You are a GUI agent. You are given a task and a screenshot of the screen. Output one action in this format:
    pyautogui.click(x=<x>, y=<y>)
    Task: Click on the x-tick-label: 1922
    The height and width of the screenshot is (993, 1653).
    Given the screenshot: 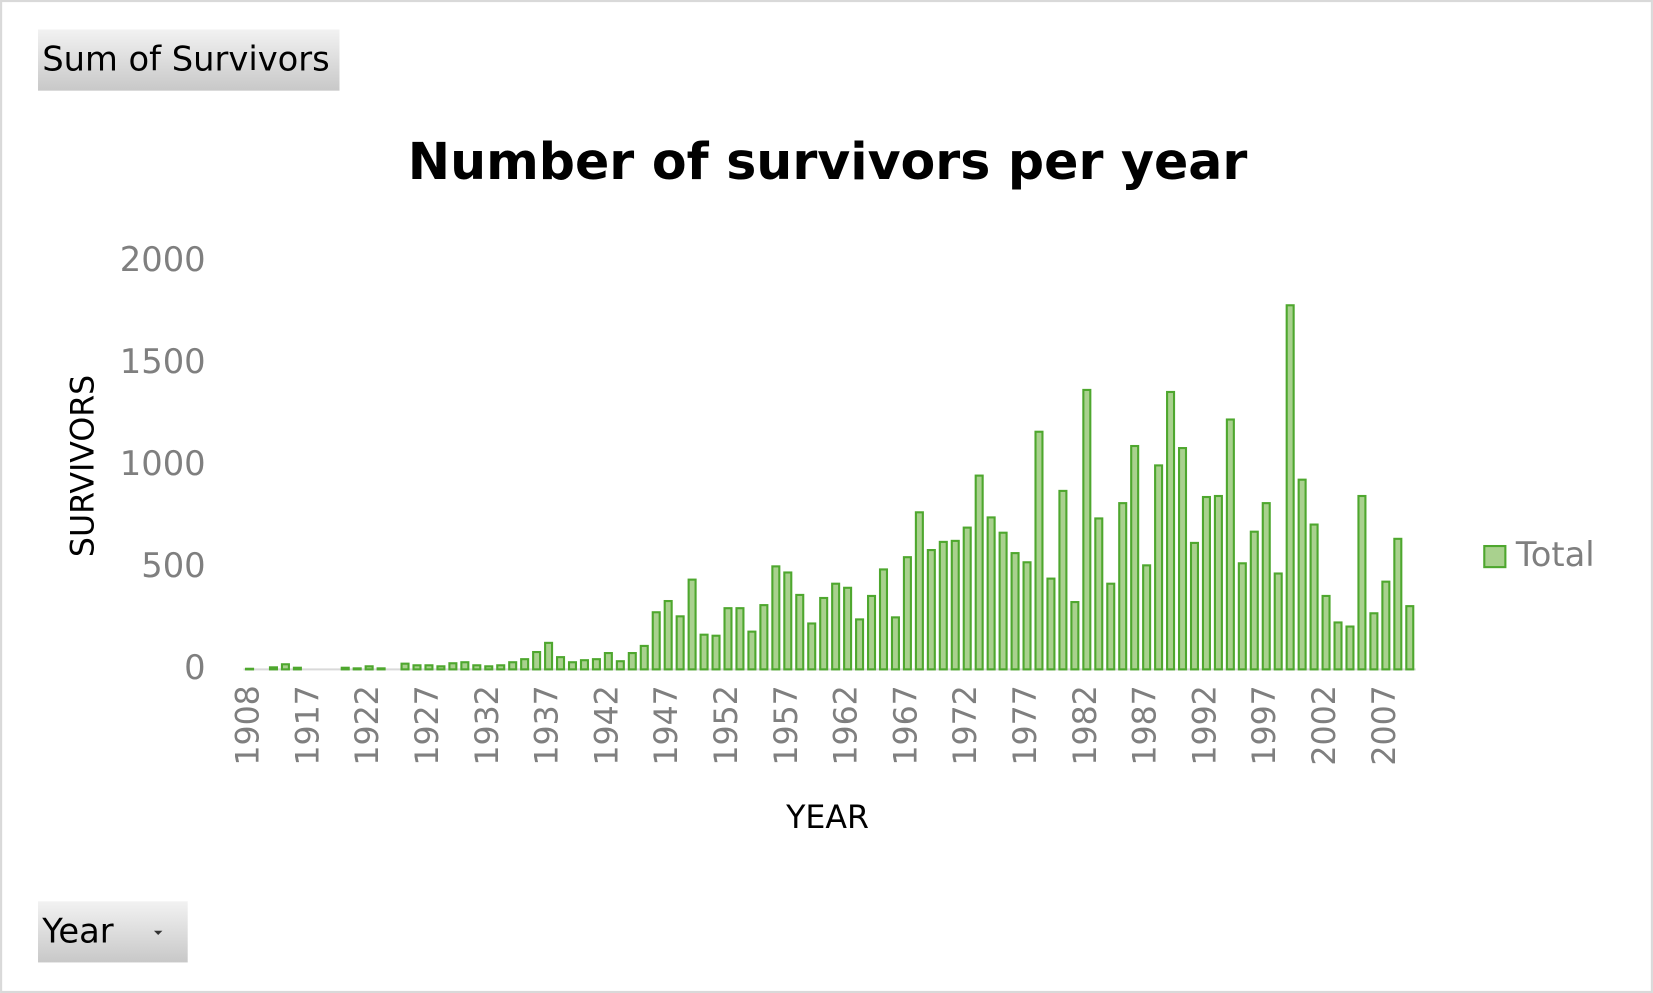 What is the action you would take?
    pyautogui.click(x=368, y=725)
    